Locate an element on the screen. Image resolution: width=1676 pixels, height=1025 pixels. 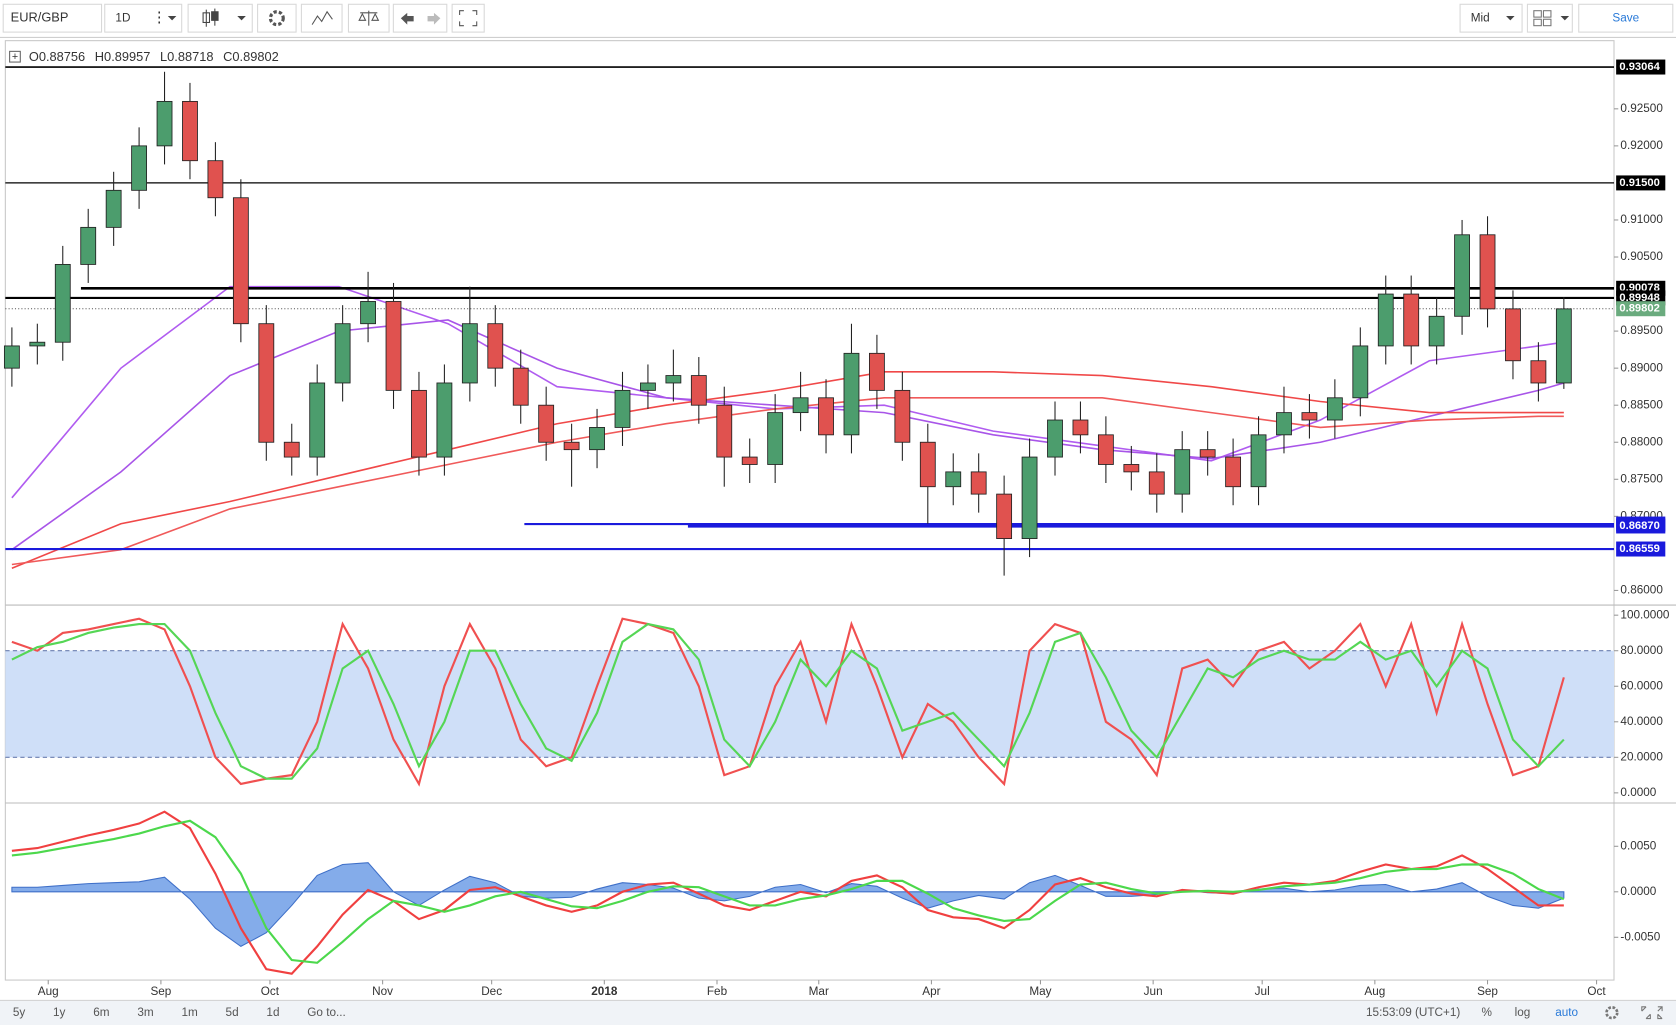
legend-value: 0.89957 is located at coordinates (127, 56).